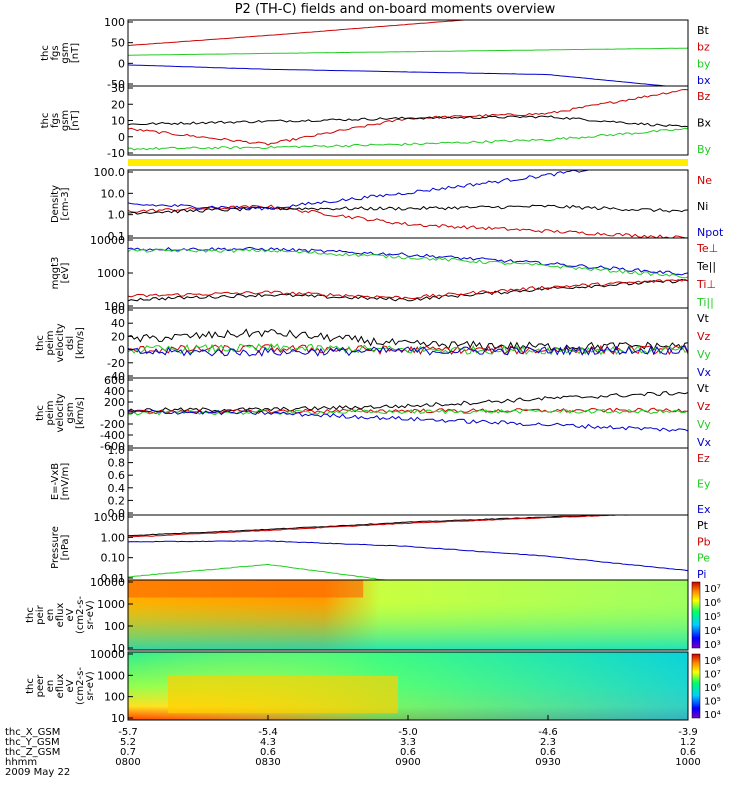  Describe the element at coordinates (703, 388) in the screenshot. I see `legend-velocity-gsm-Vt: Vt` at that location.